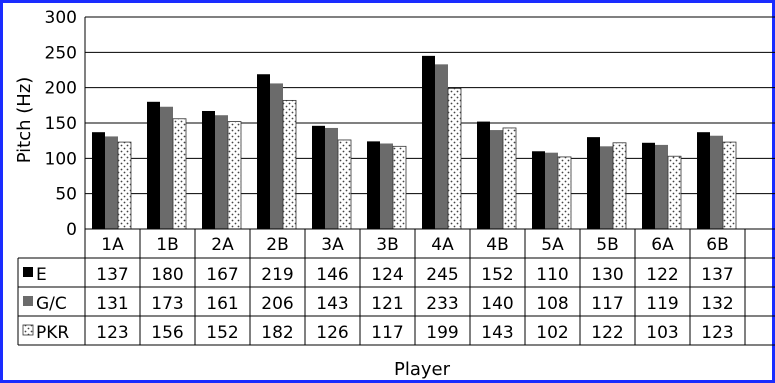  What do you see at coordinates (387, 245) in the screenshot?
I see `category-label: 3B` at bounding box center [387, 245].